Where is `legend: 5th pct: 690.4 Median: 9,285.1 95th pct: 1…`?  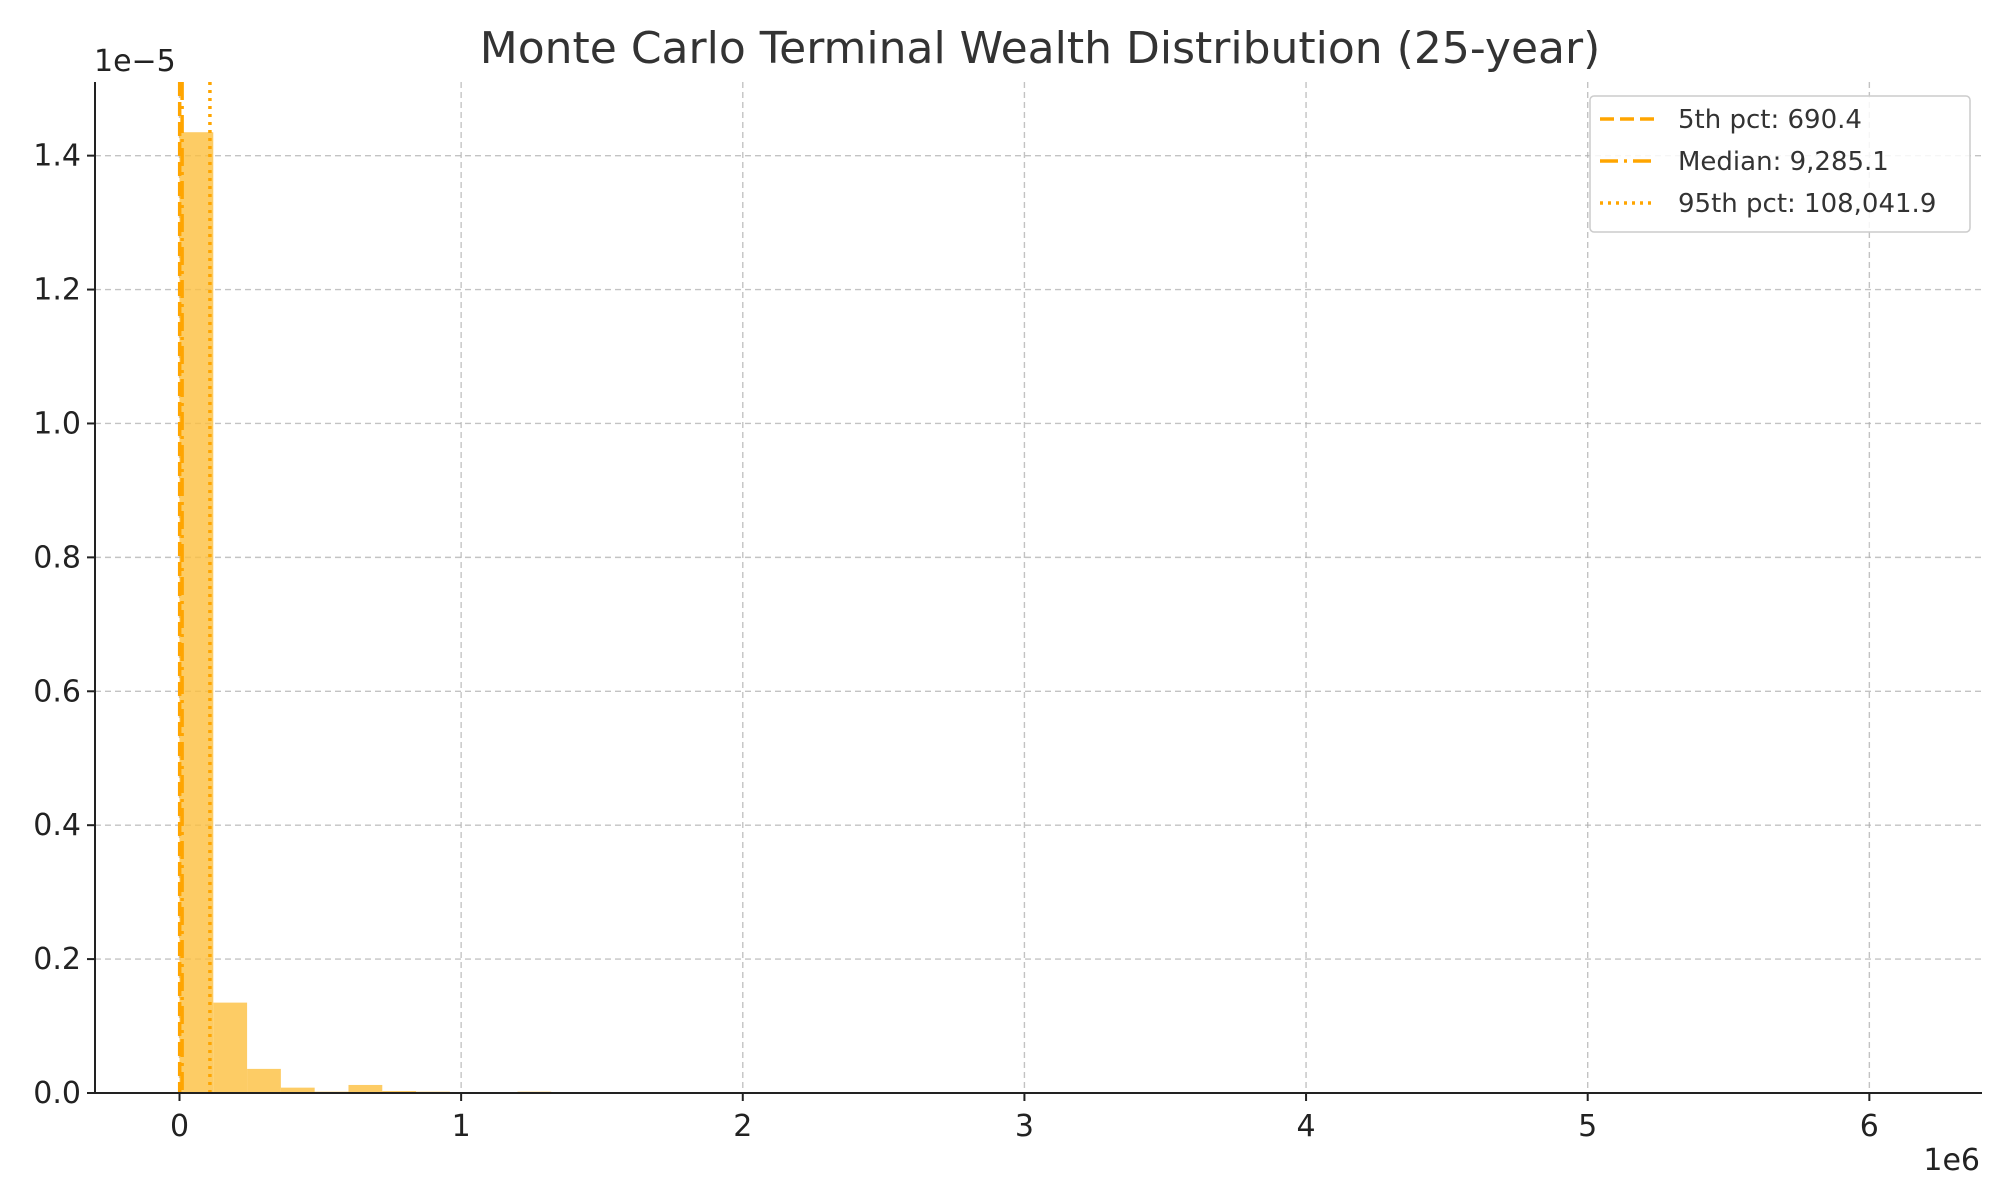
legend: 5th pct: 690.4 Median: 9,285.1 95th pct: 1… is located at coordinates (1780, 164).